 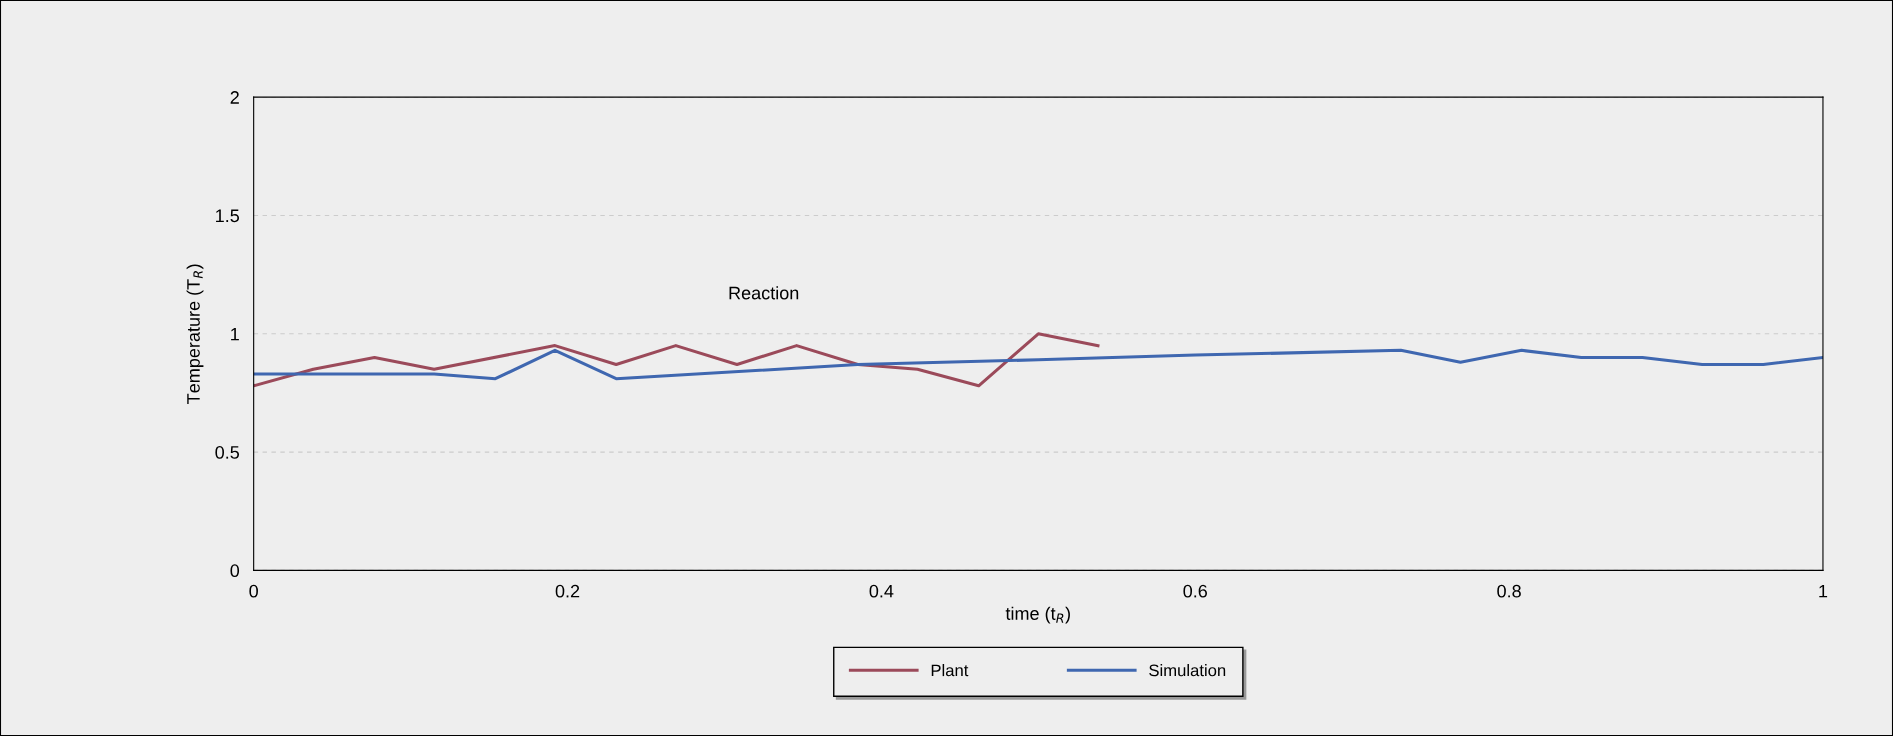 I want to click on x-tick-label: 0.4, so click(x=881, y=591).